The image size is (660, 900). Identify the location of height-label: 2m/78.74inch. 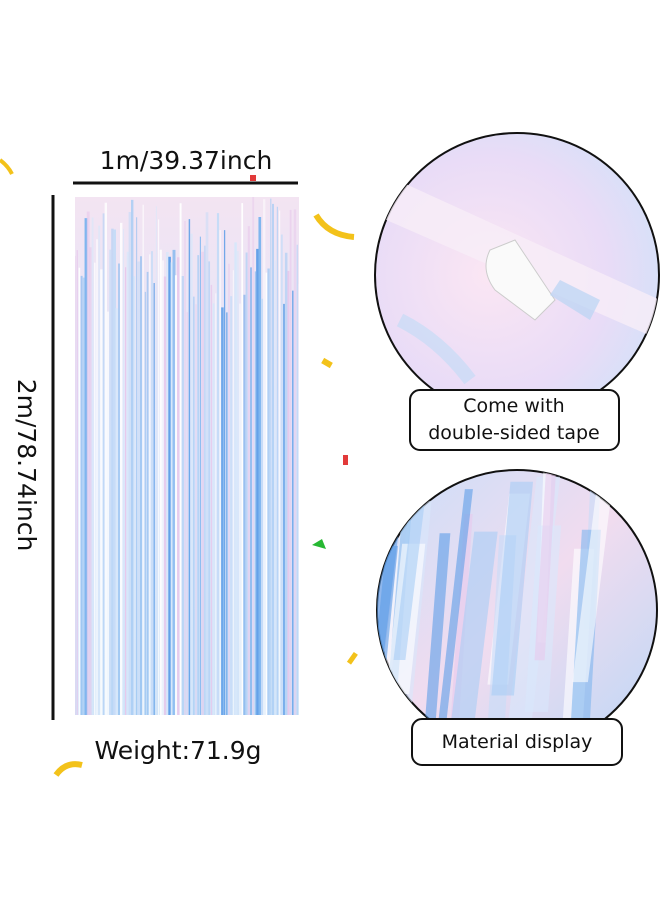
(26, 465).